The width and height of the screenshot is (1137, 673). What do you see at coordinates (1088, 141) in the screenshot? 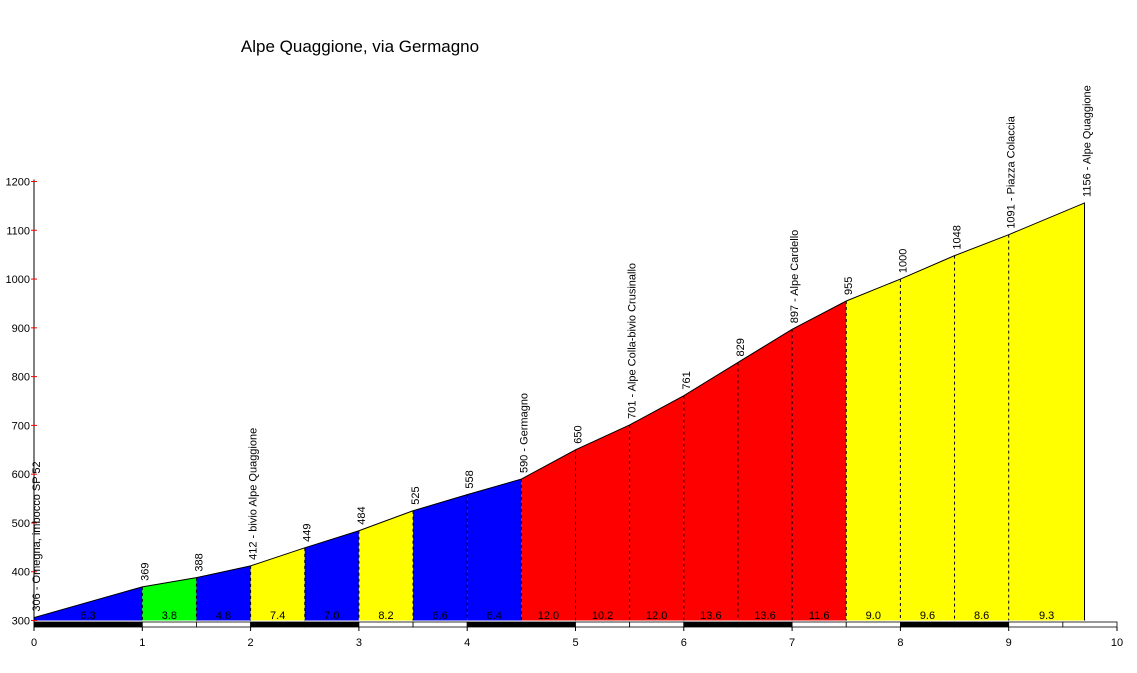
I see `waypoint-label: 1156 - Alpe Quaggione` at bounding box center [1088, 141].